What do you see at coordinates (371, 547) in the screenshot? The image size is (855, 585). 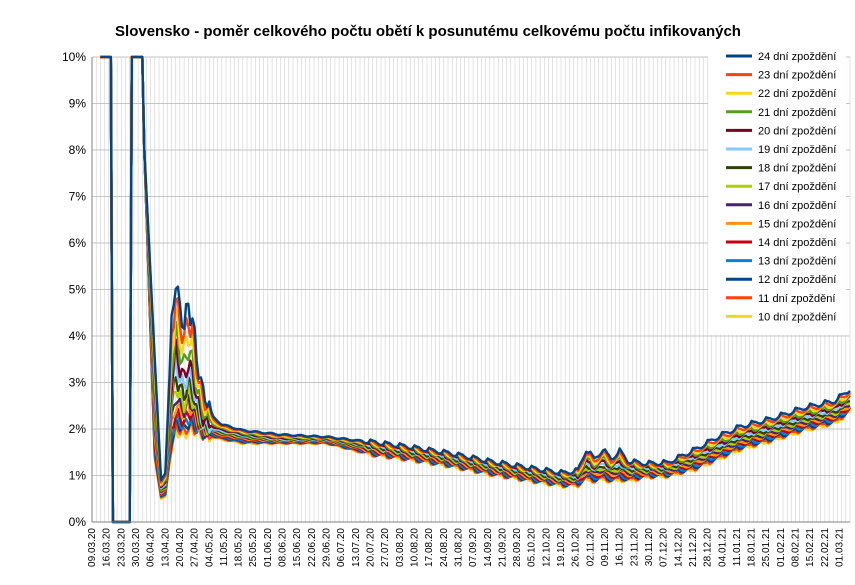 I see `x-tick-label: 20.07.20` at bounding box center [371, 547].